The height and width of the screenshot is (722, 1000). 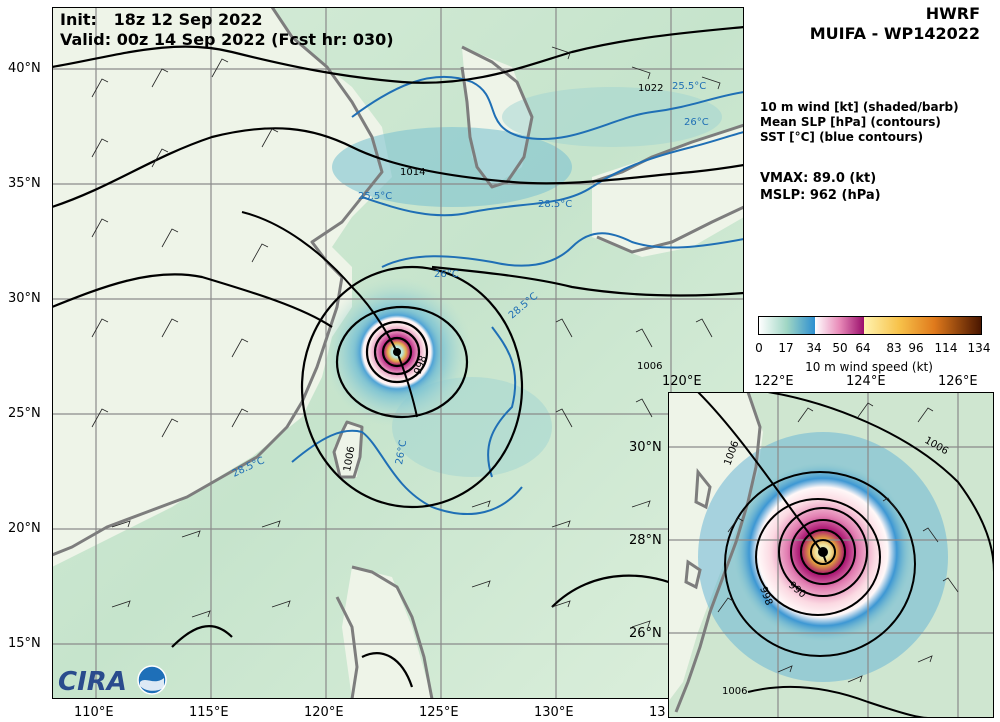 I want to click on model-title: HWRF MUIFA - WP142022, so click(x=895, y=24).